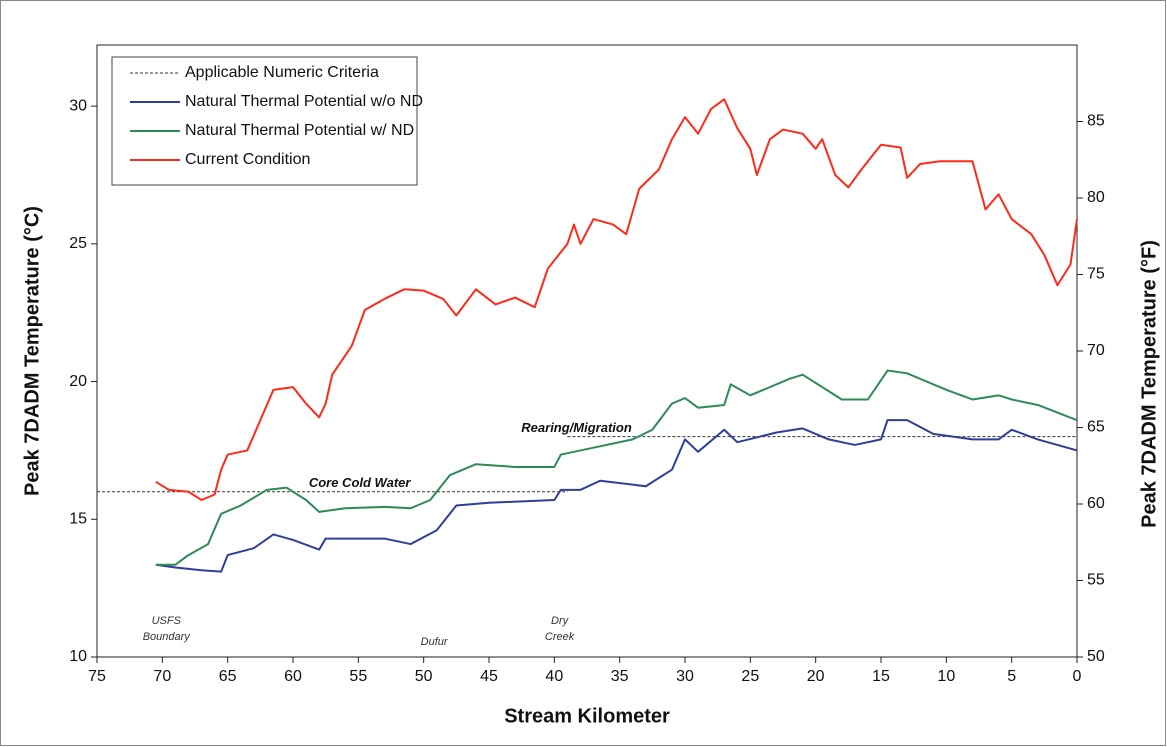 This screenshot has width=1167, height=747. I want to click on legend-box, so click(264, 121).